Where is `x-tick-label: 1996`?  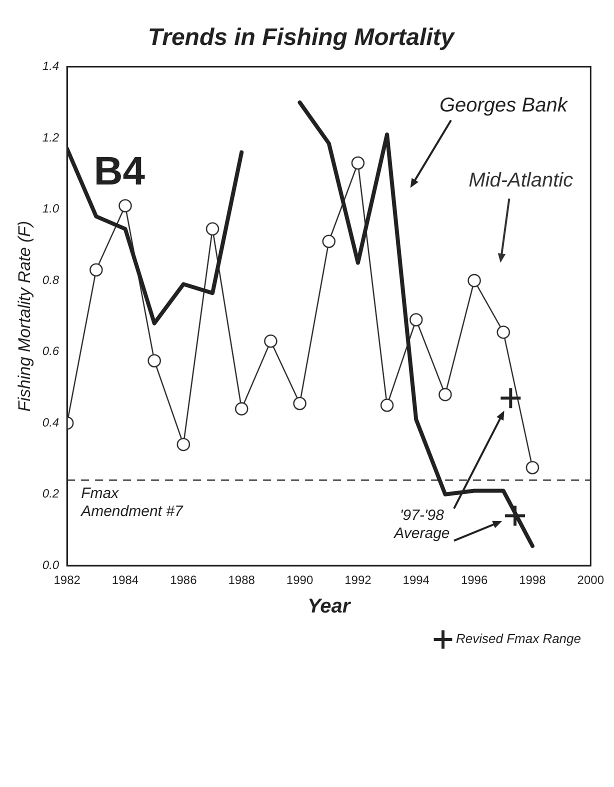 x-tick-label: 1996 is located at coordinates (474, 580).